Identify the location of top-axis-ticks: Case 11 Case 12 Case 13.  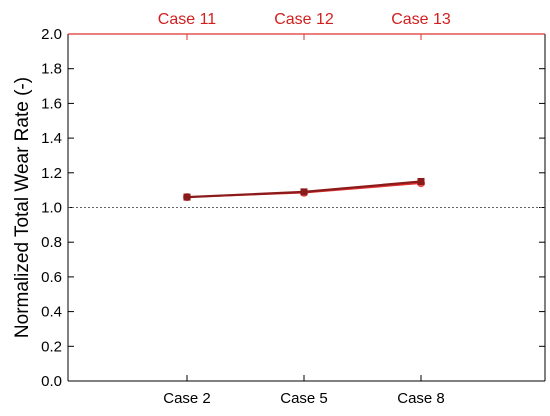
(304, 25).